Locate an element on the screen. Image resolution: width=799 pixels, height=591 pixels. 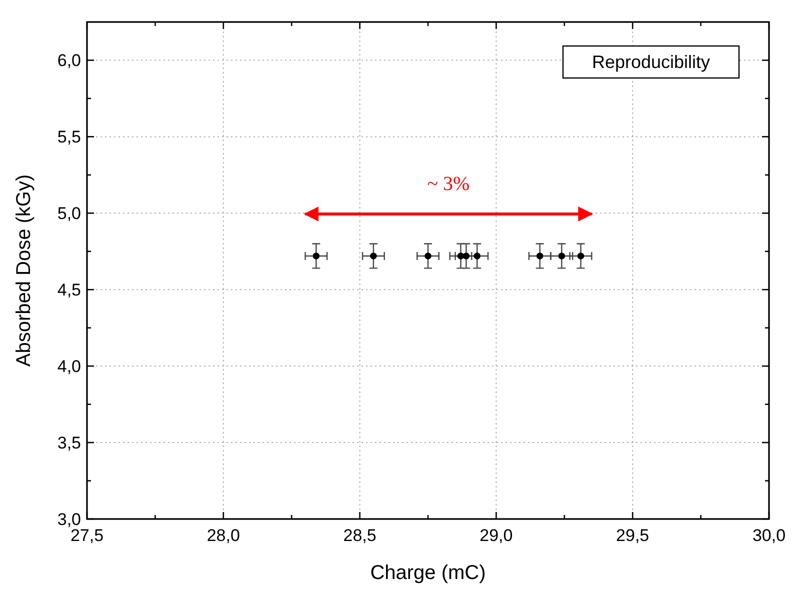
x-axis-title: Charge (mC) is located at coordinates (428, 573).